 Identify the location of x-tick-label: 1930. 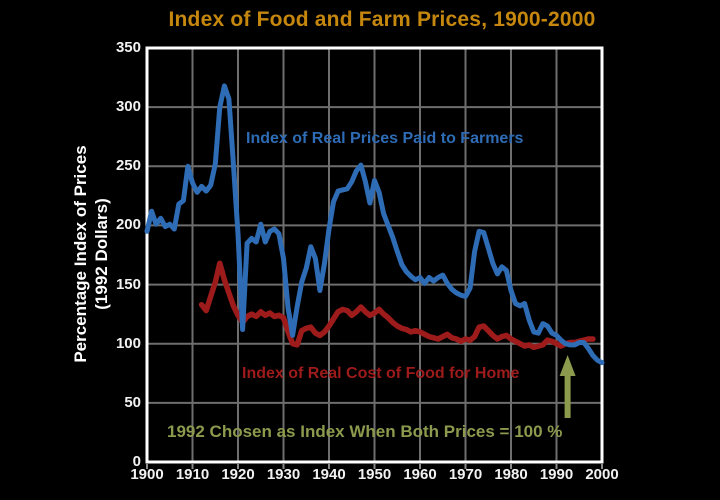
(283, 474).